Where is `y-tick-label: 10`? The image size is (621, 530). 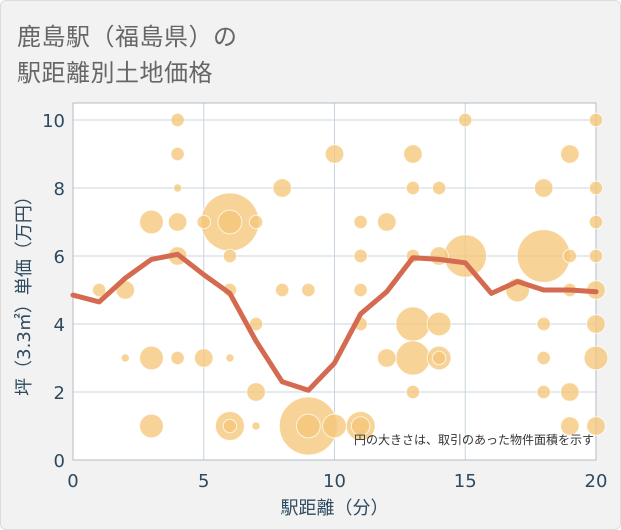 y-tick-label: 10 is located at coordinates (53, 121).